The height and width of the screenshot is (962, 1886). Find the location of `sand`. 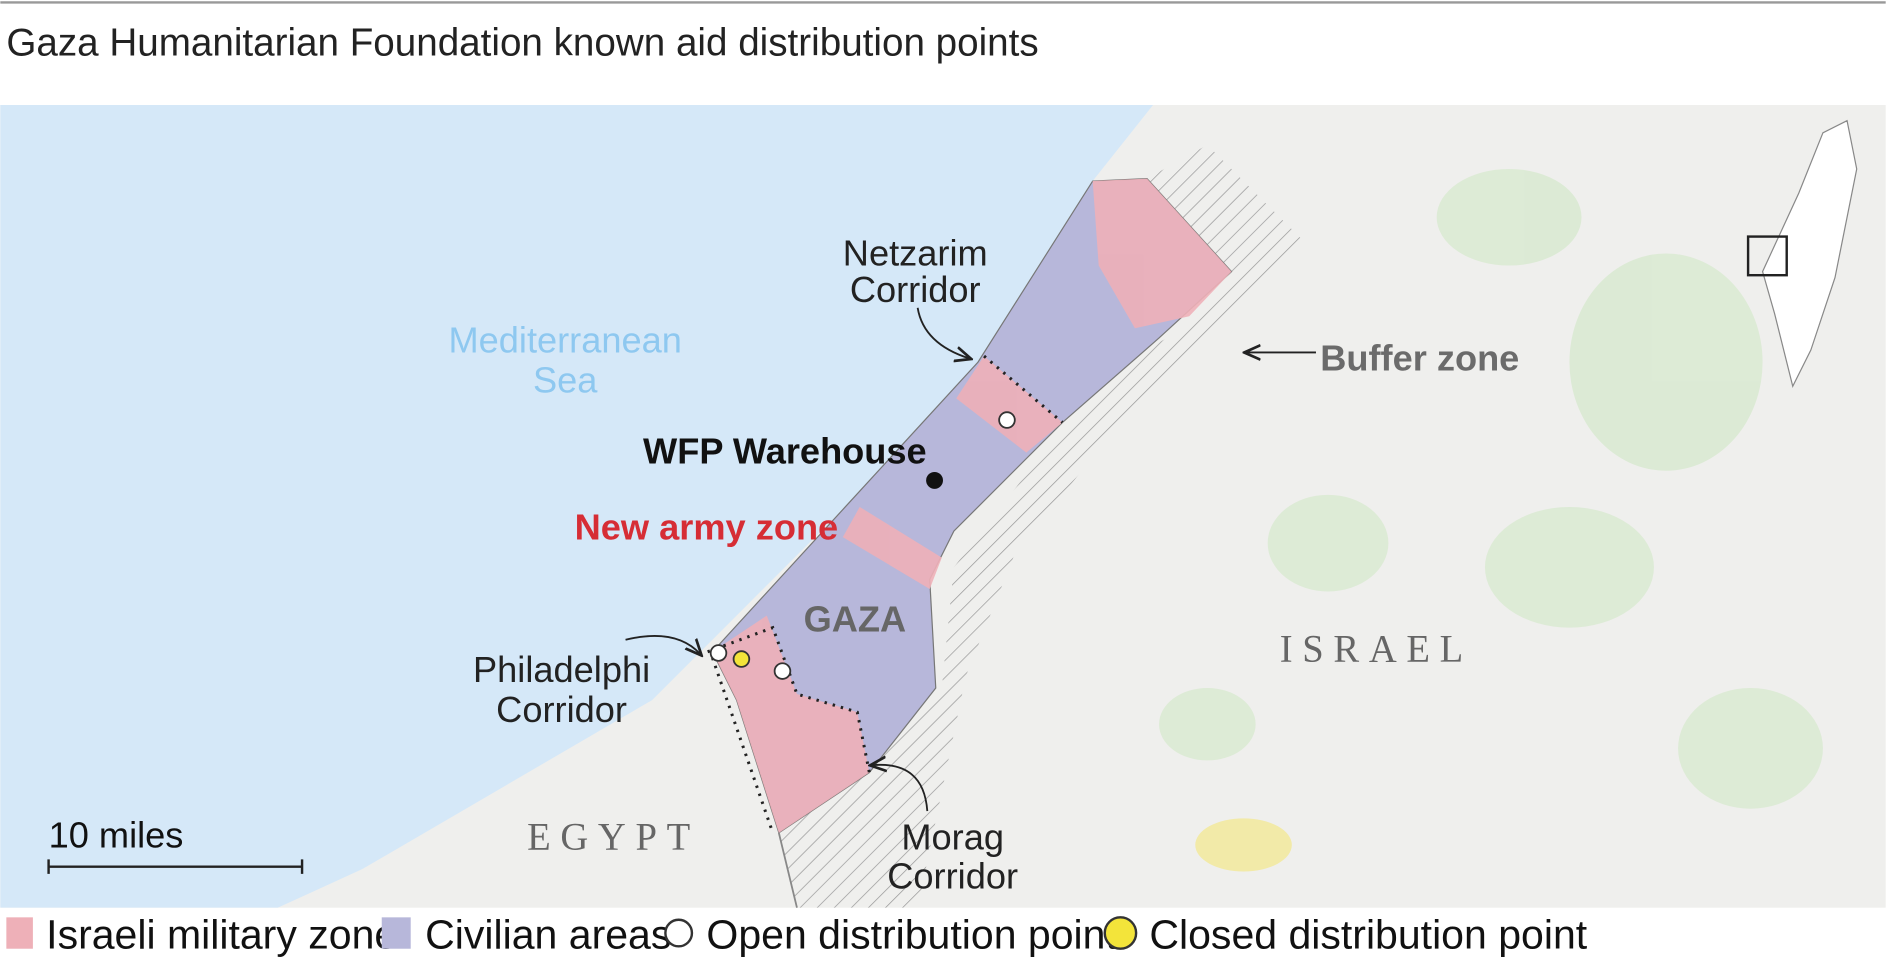

sand is located at coordinates (1243, 845).